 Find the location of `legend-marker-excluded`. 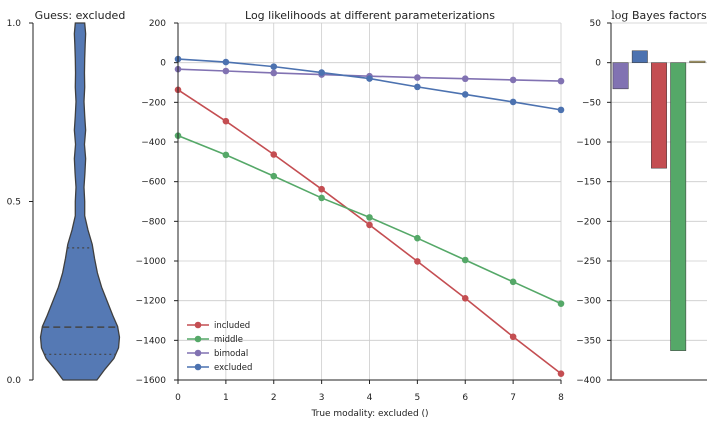

legend-marker-excluded is located at coordinates (198, 367).